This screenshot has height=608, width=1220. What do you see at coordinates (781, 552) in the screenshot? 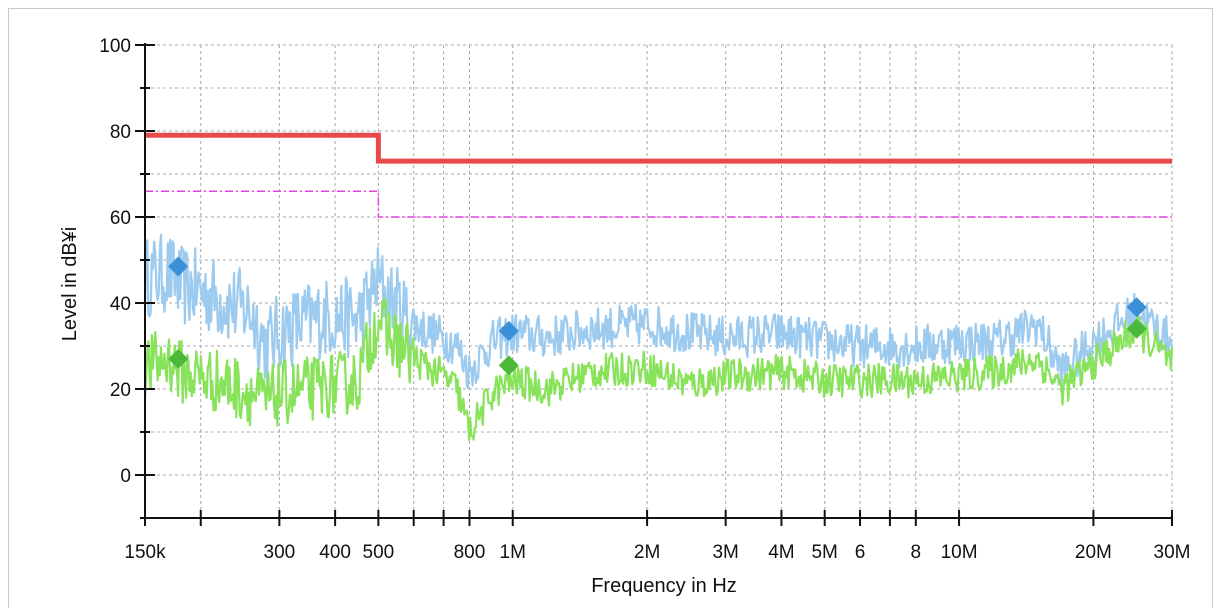
I see `x-tick-label: 4M` at bounding box center [781, 552].